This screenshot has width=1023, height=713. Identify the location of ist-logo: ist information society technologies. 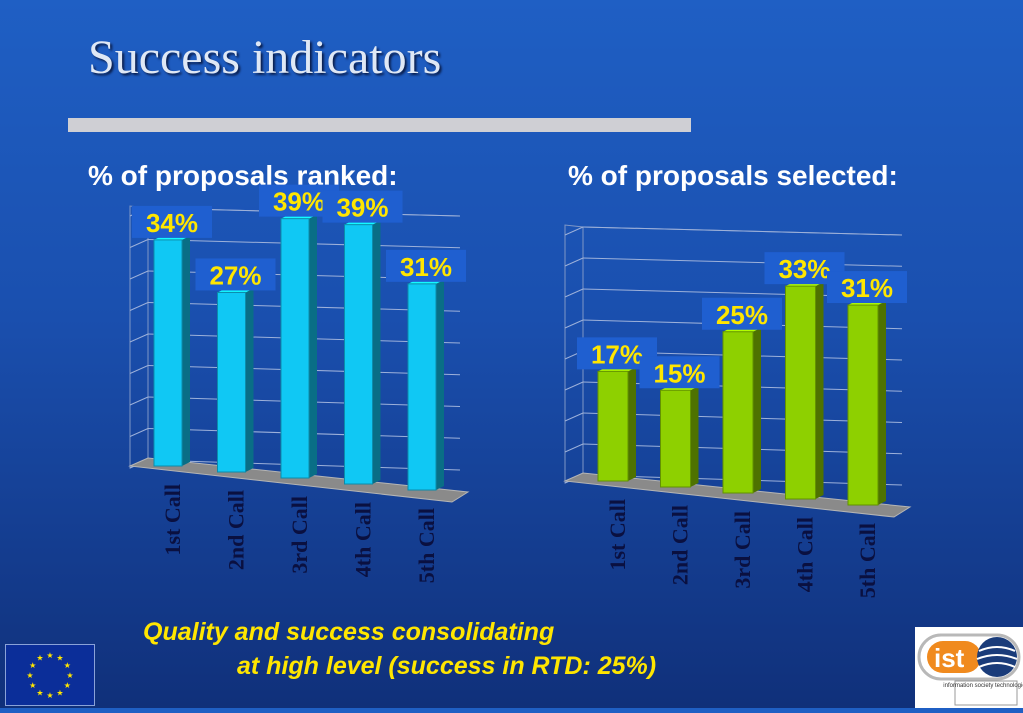
(969, 667).